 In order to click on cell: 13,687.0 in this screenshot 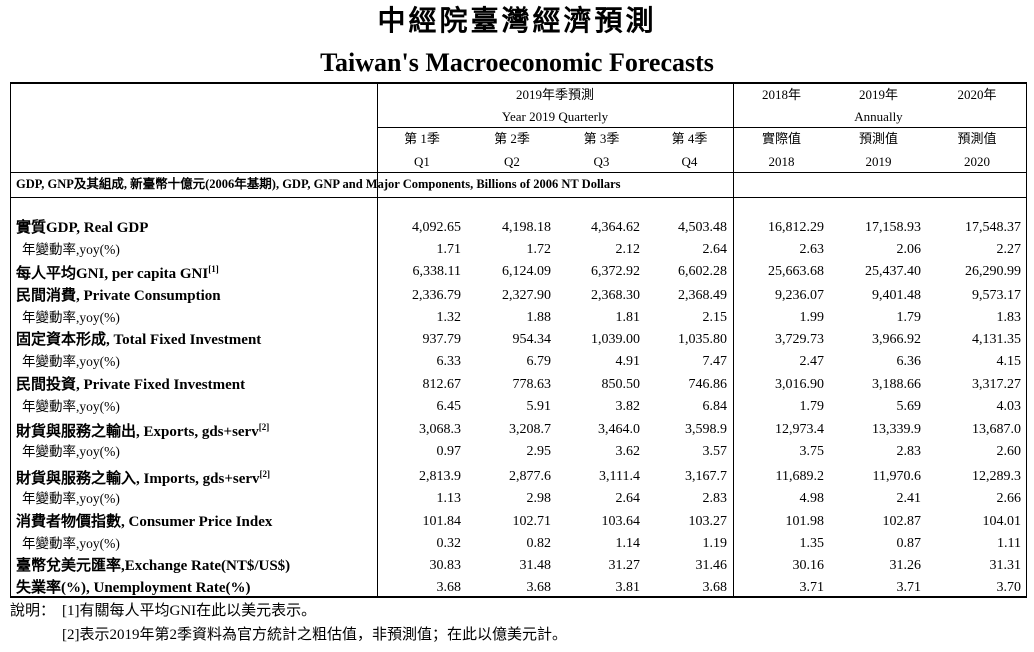, I will do `click(996, 429)`.